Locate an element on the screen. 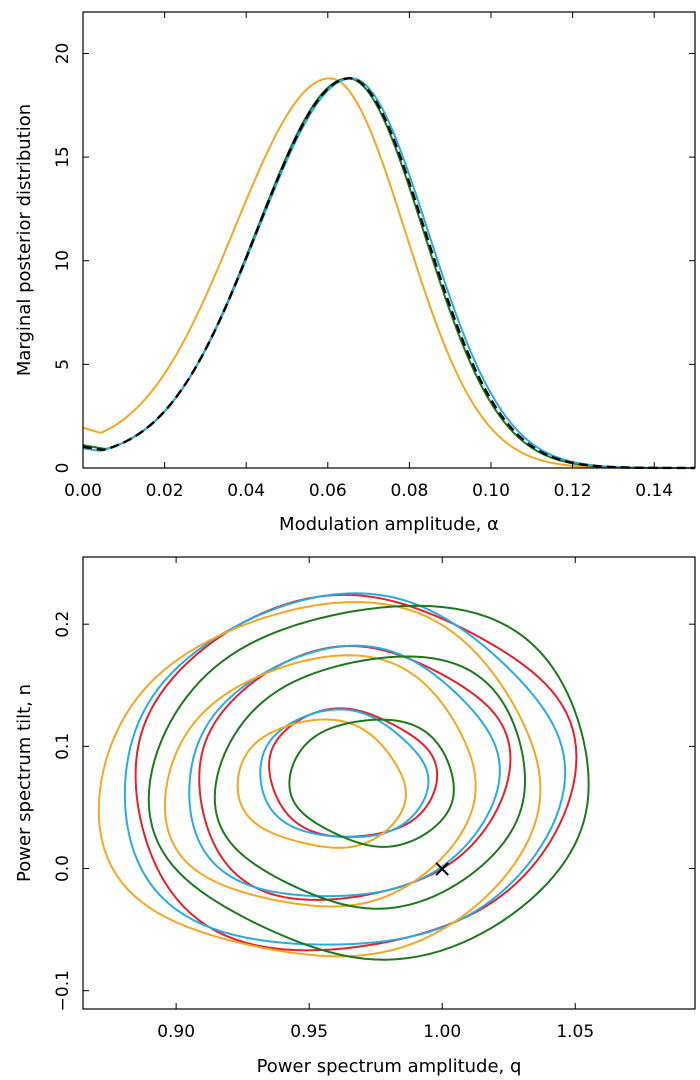  bottom-xtick-label: 1.00 is located at coordinates (442, 1032).